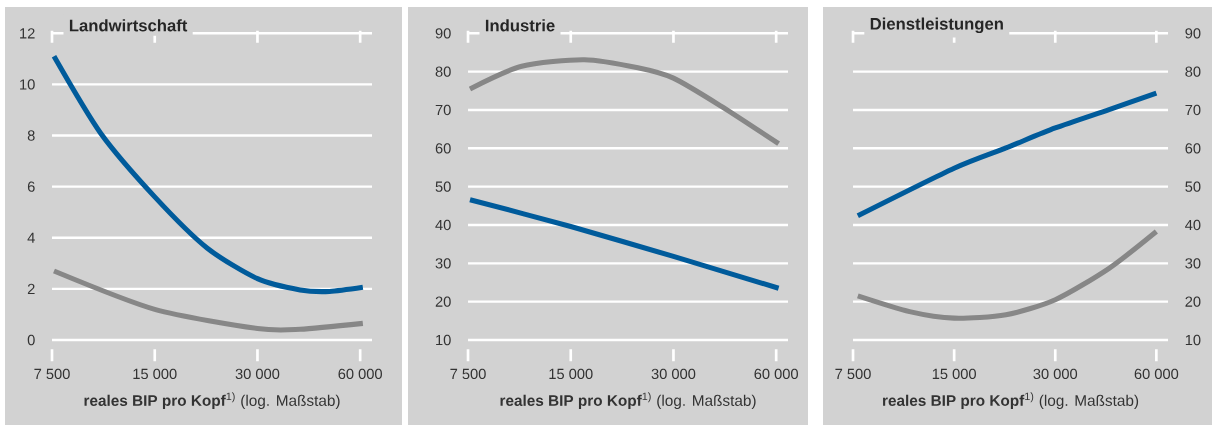  Describe the element at coordinates (31, 186) in the screenshot. I see `y-tick-label: 6` at that location.